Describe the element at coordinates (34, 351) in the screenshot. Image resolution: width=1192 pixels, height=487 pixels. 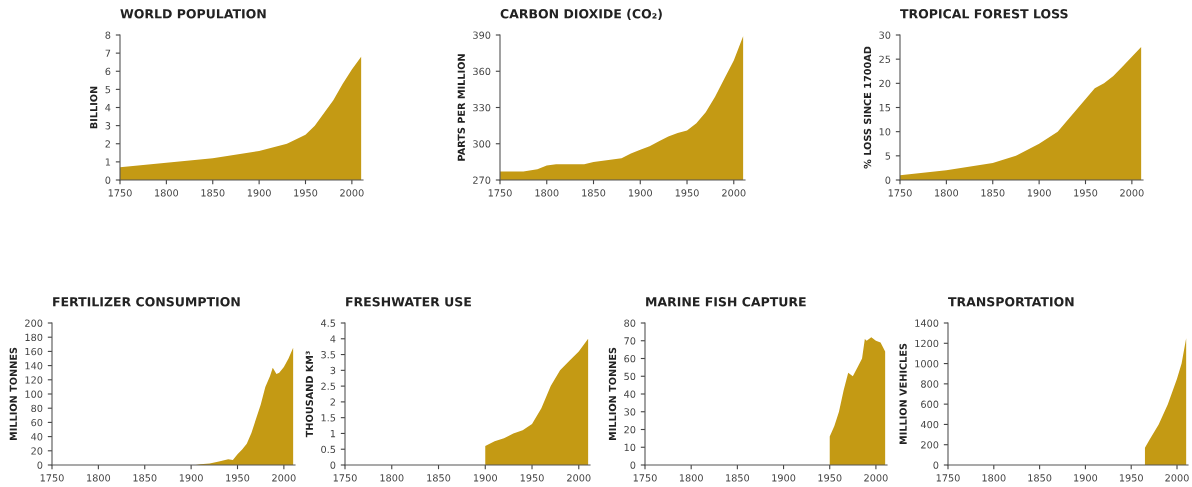
I see `y-tick-label: 160` at that location.